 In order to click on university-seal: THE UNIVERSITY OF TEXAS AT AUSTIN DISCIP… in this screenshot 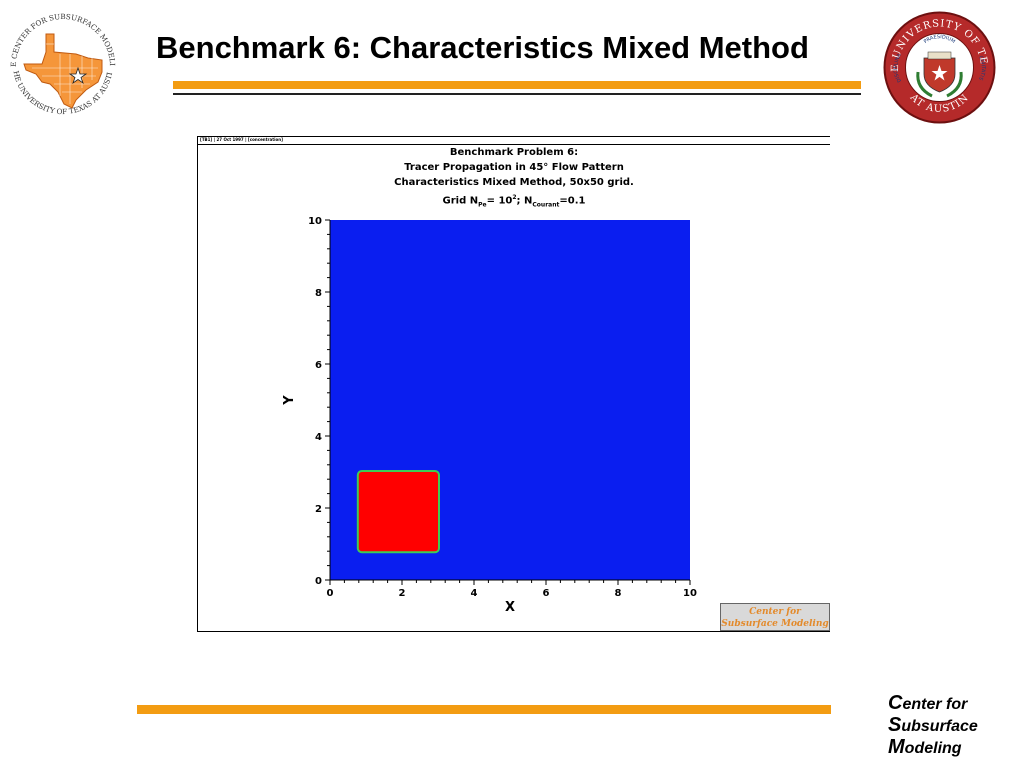, I will do `click(939, 67)`.